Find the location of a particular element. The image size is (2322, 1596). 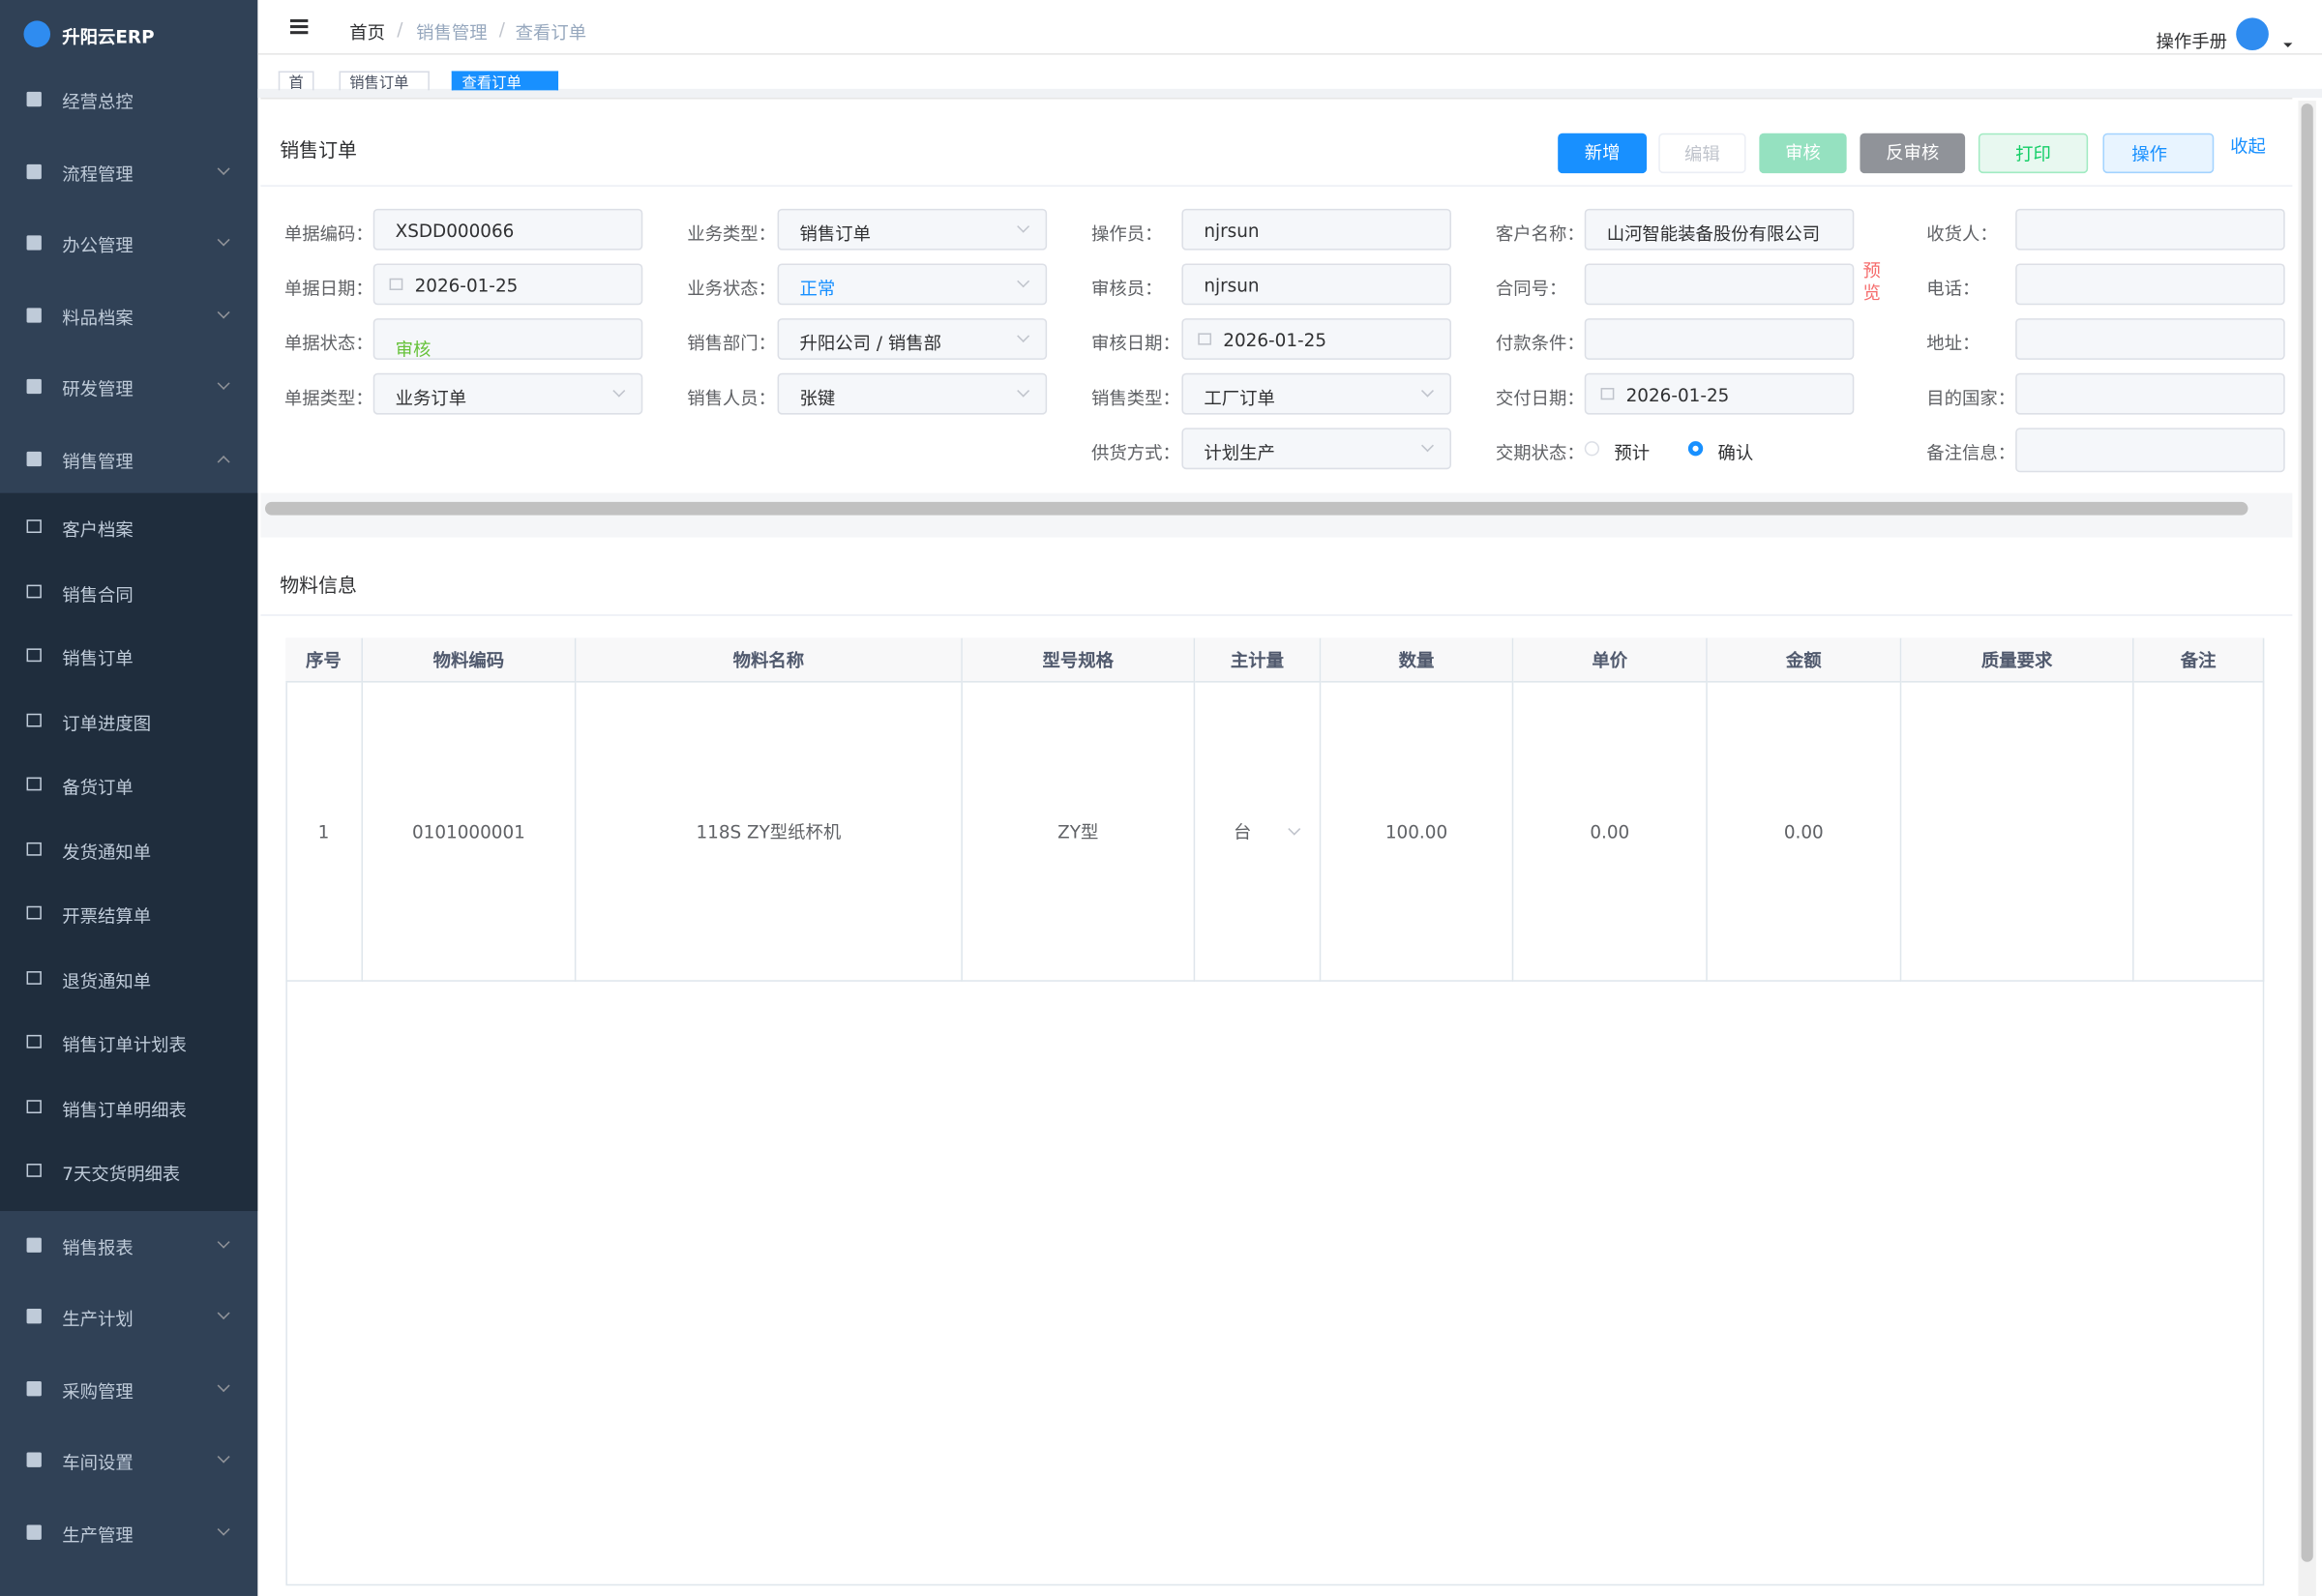

submenu-item: 销售订单明细表 is located at coordinates (128, 1108).